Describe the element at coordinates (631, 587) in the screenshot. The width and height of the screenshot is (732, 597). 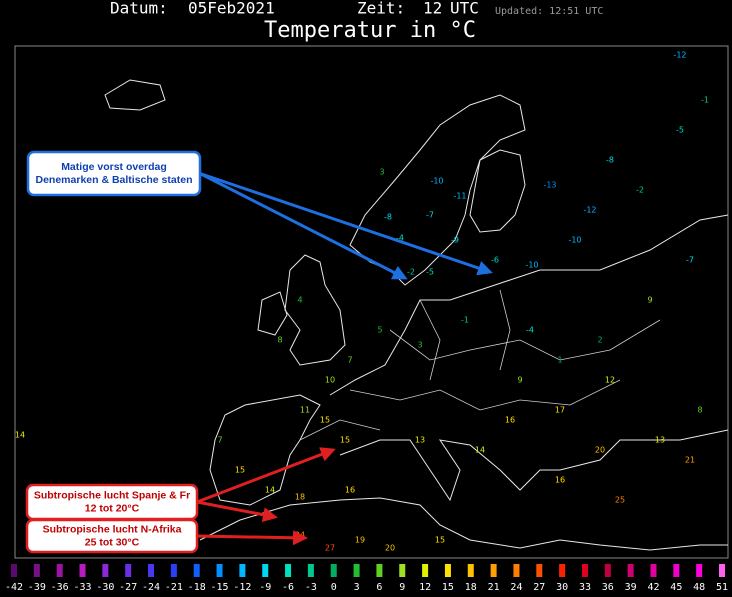
I see `scale-label: 39` at that location.